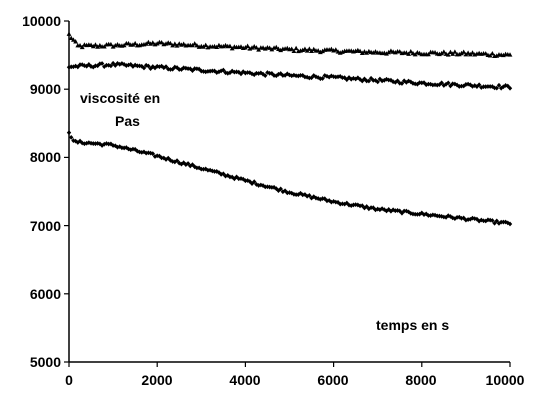  What do you see at coordinates (45, 226) in the screenshot?
I see `y-tick-label: 7000` at bounding box center [45, 226].